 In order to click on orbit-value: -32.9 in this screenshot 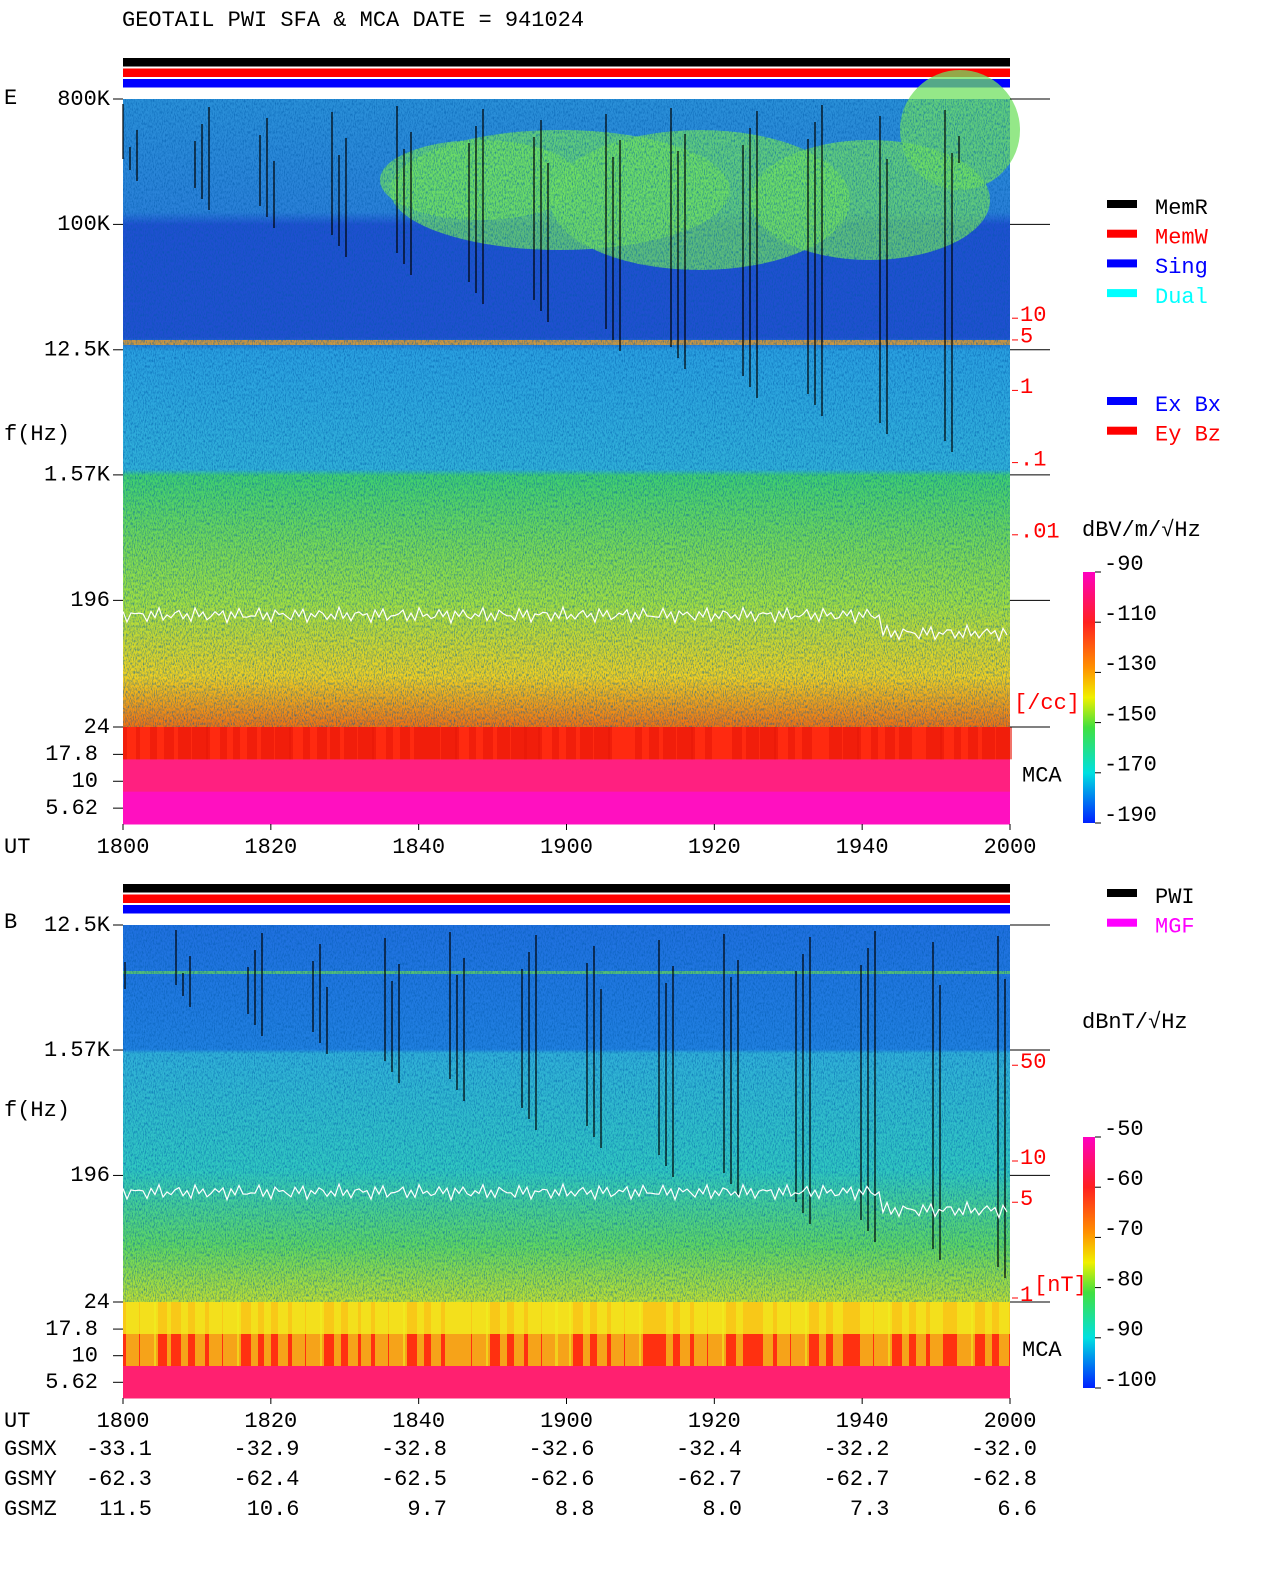, I will do `click(266, 1449)`.